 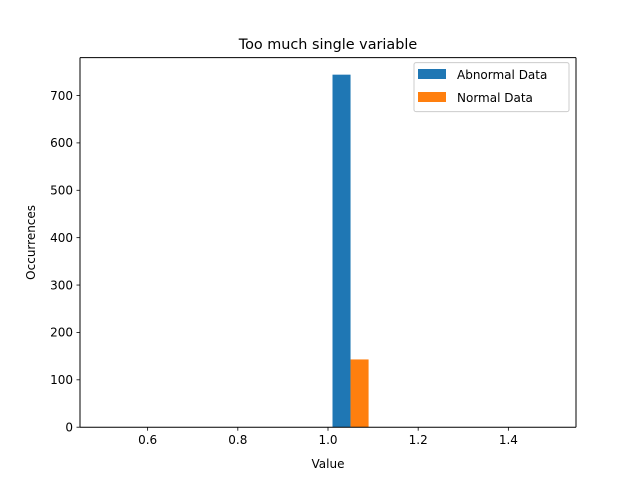 What do you see at coordinates (502, 75) in the screenshot?
I see `legend-label-abnormal: Abnormal Data` at bounding box center [502, 75].